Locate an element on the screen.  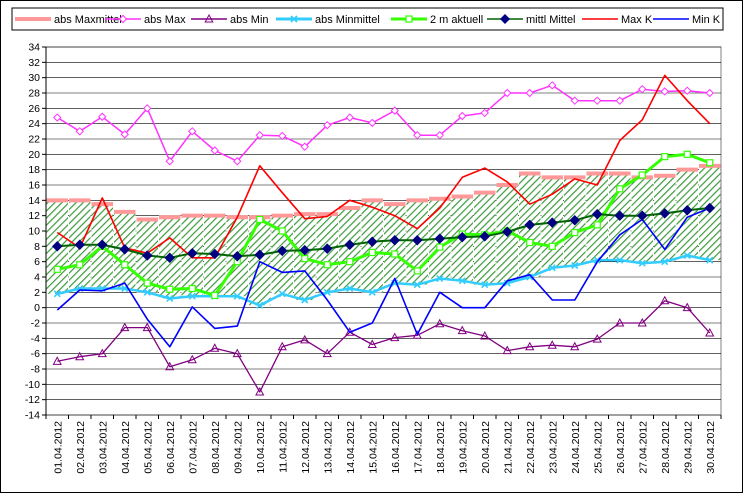
x-tick-label: 08.04.2012 is located at coordinates (216, 447).